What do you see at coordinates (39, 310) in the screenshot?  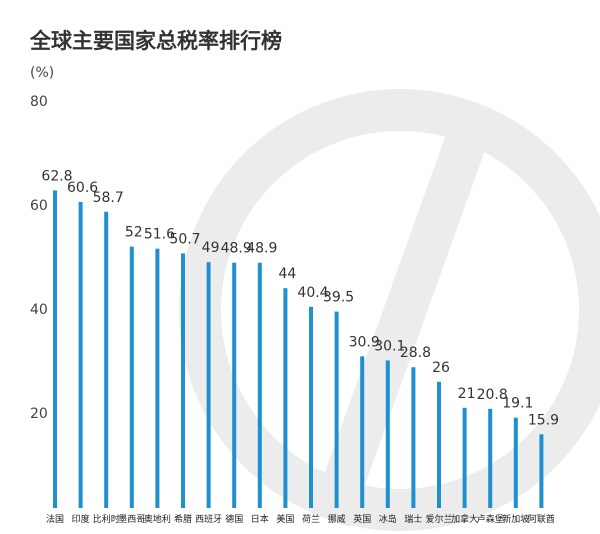 I see `y-tick-label: 40` at bounding box center [39, 310].